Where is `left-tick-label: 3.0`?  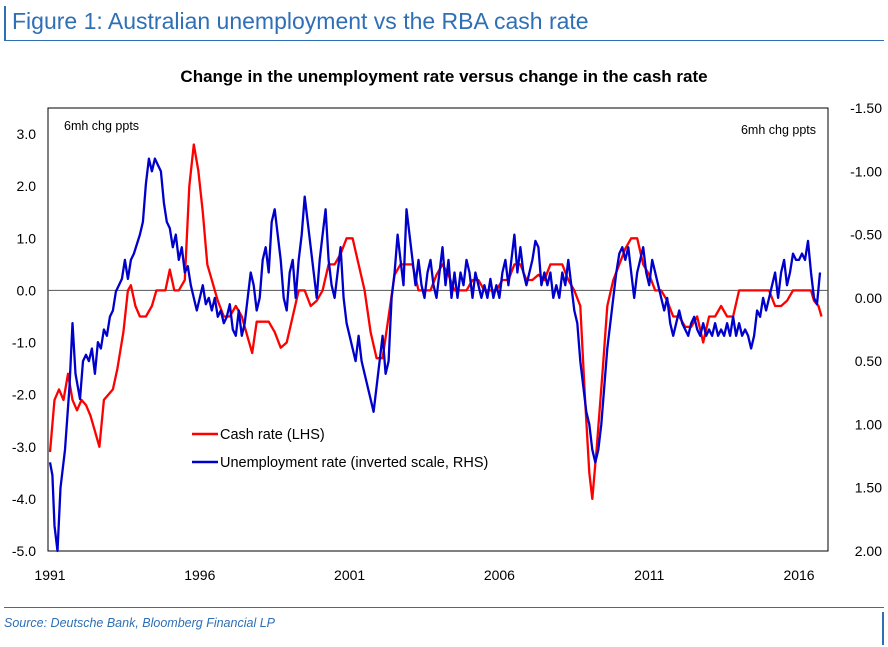
left-tick-label: 3.0 is located at coordinates (27, 134).